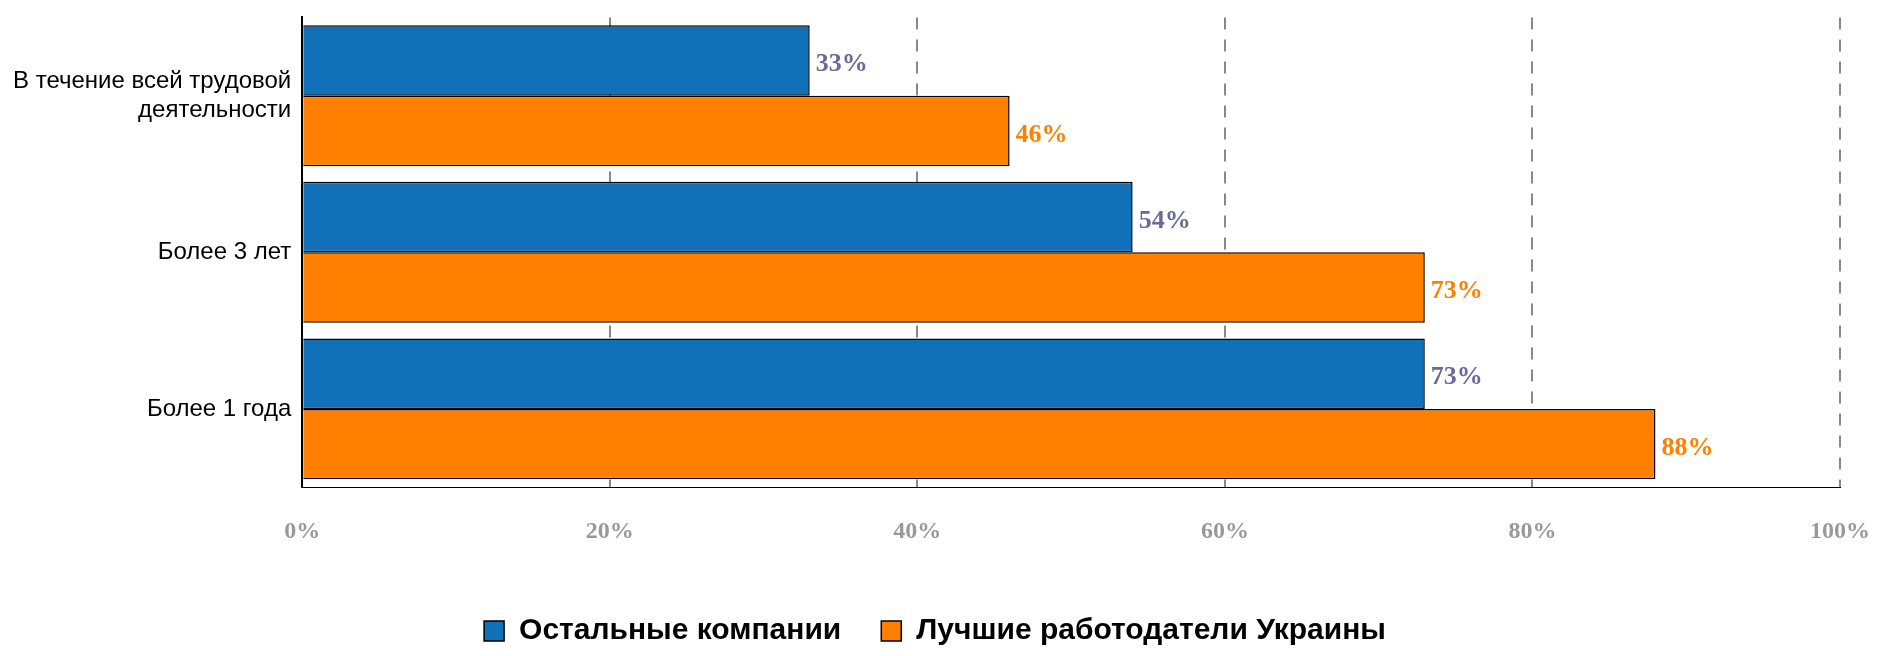 The width and height of the screenshot is (1900, 656). What do you see at coordinates (1151, 629) in the screenshot?
I see `legend-label: Лучшие работодатели Украины` at bounding box center [1151, 629].